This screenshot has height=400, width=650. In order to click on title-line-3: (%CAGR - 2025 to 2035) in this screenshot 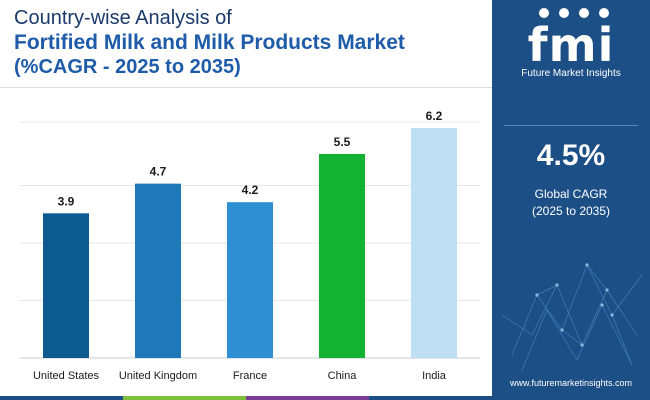, I will do `click(127, 67)`.